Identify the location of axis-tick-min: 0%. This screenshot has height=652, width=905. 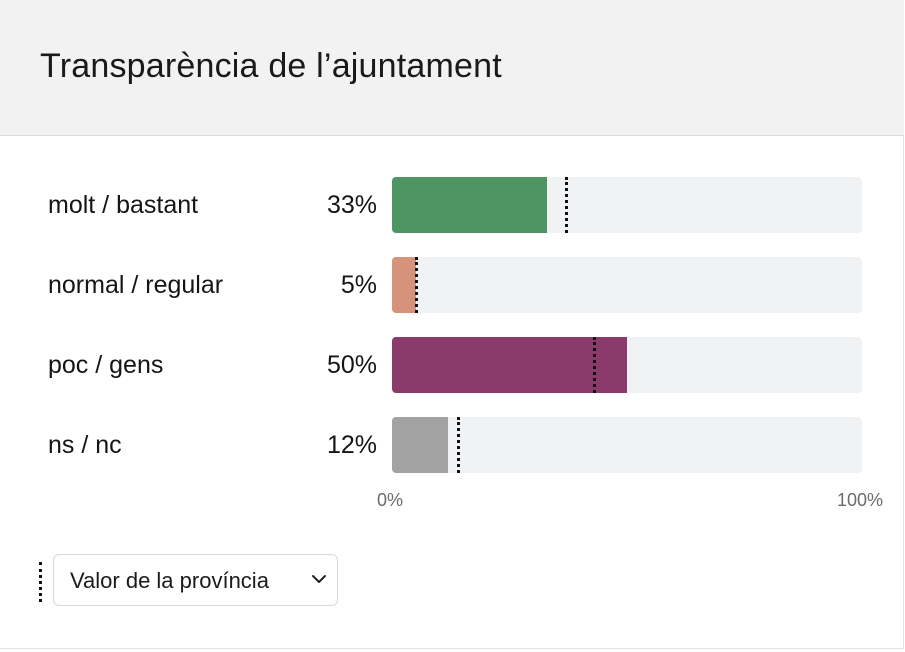
(390, 500).